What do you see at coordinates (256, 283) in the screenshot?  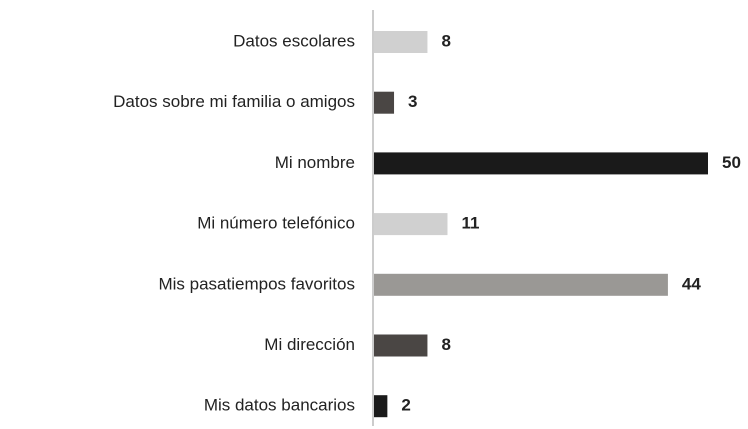 I see `category-label: Mis pasatiempos favoritos` at bounding box center [256, 283].